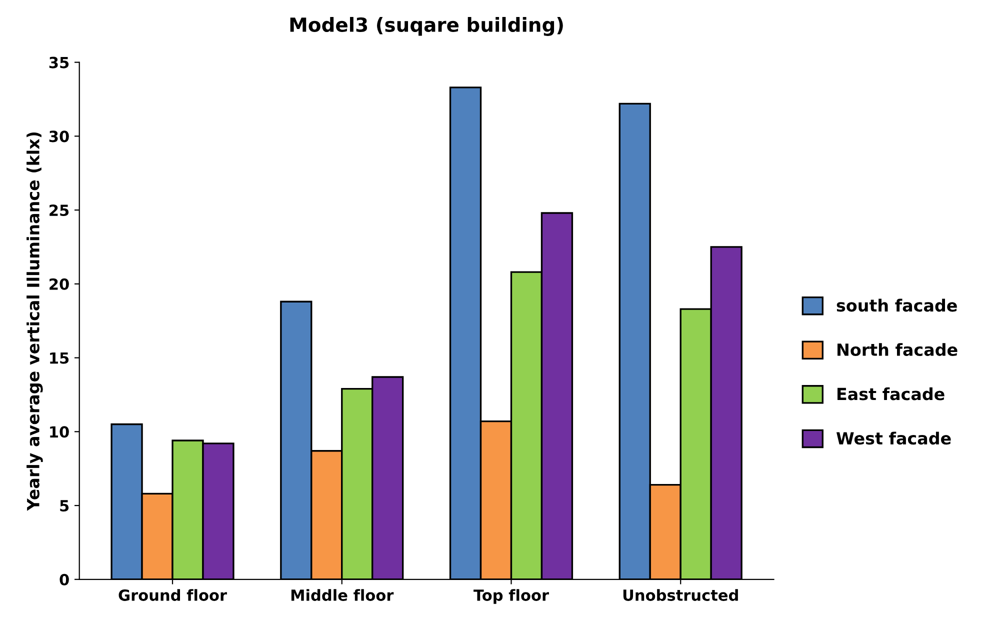 The image size is (992, 623). Describe the element at coordinates (342, 595) in the screenshot. I see `x-tick-label: Middle floor` at that location.